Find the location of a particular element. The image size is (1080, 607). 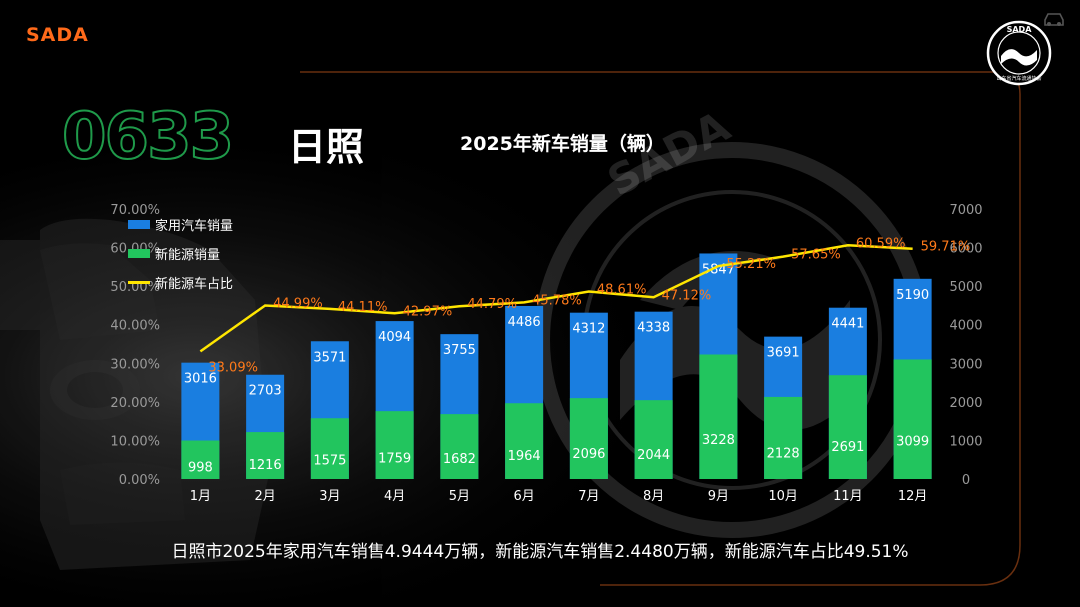

share-point-label: 55.21% is located at coordinates (751, 264).